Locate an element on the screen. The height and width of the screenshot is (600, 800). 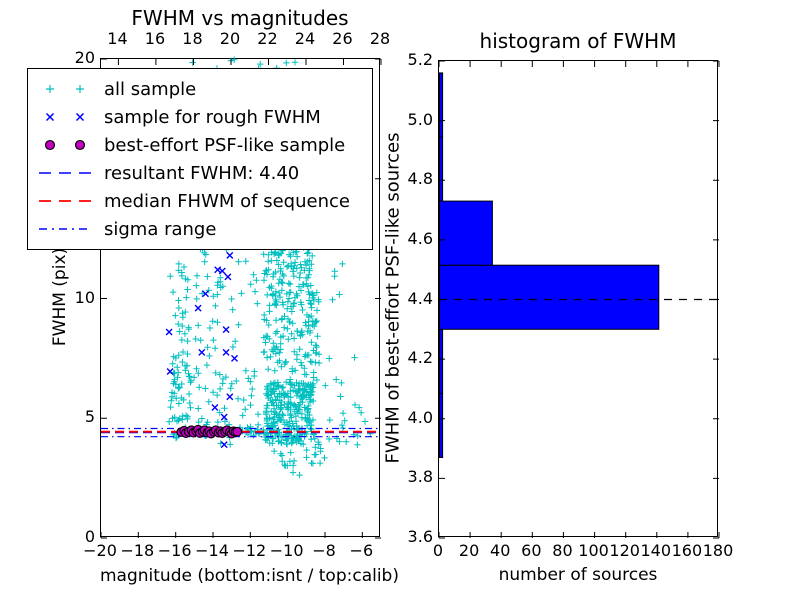
y-tick-left: 0 is located at coordinates (89, 536).